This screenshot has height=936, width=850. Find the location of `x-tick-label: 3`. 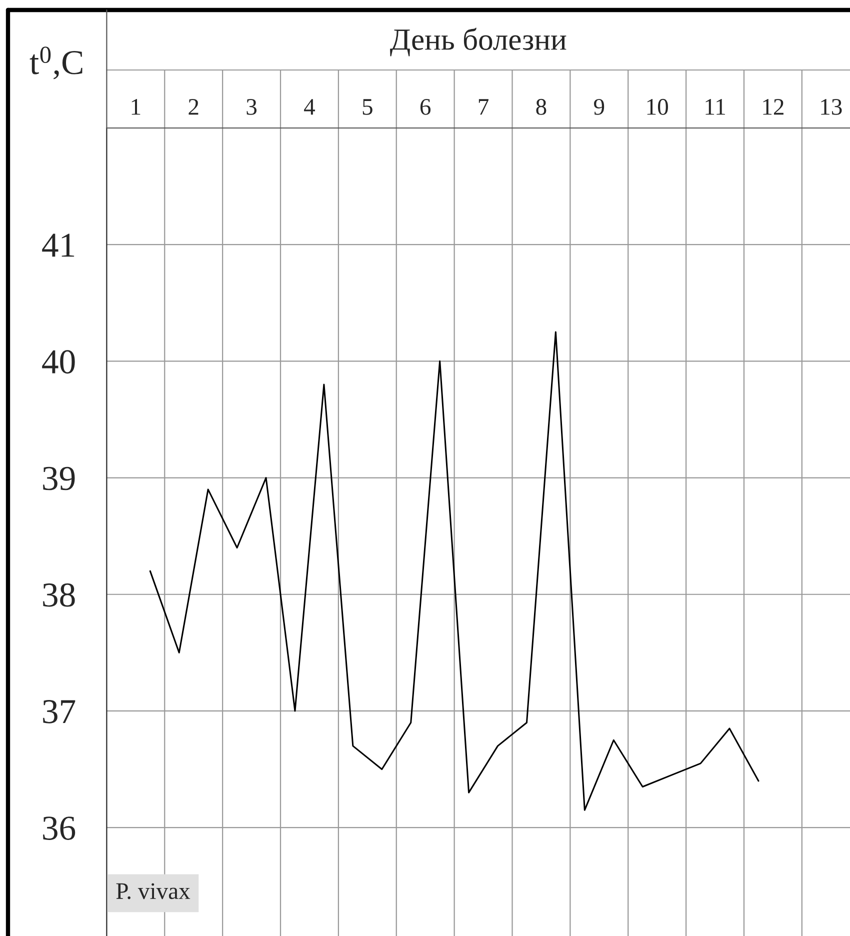

x-tick-label: 3 is located at coordinates (251, 107).